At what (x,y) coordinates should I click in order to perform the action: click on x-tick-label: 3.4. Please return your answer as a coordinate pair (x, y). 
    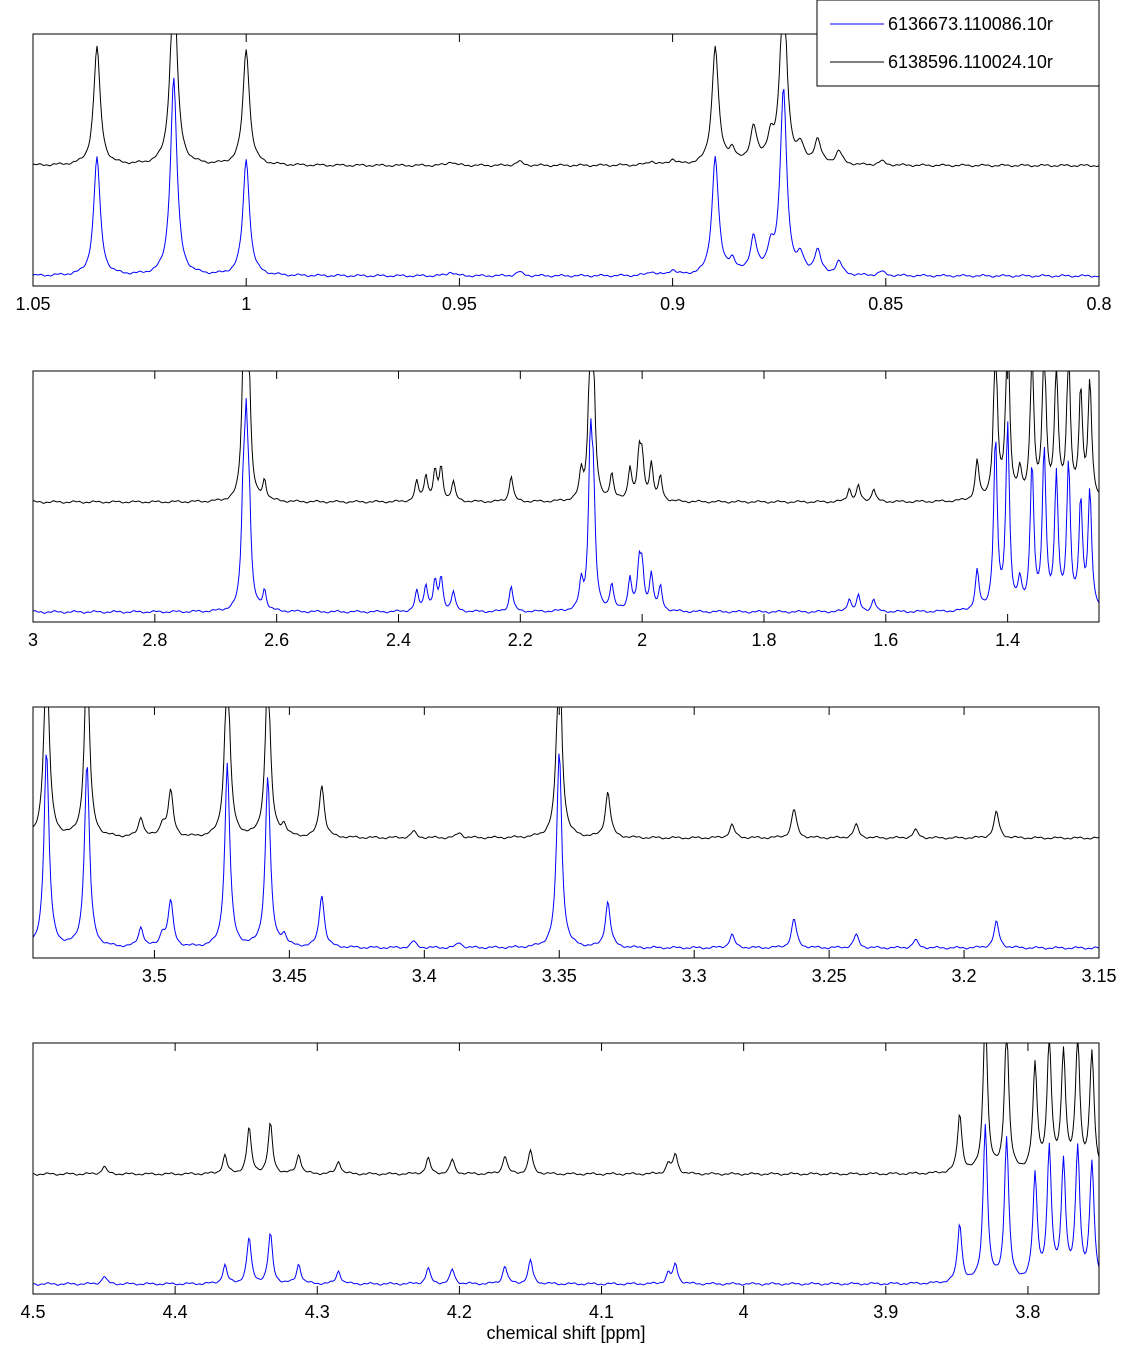
    Looking at the image, I should click on (424, 976).